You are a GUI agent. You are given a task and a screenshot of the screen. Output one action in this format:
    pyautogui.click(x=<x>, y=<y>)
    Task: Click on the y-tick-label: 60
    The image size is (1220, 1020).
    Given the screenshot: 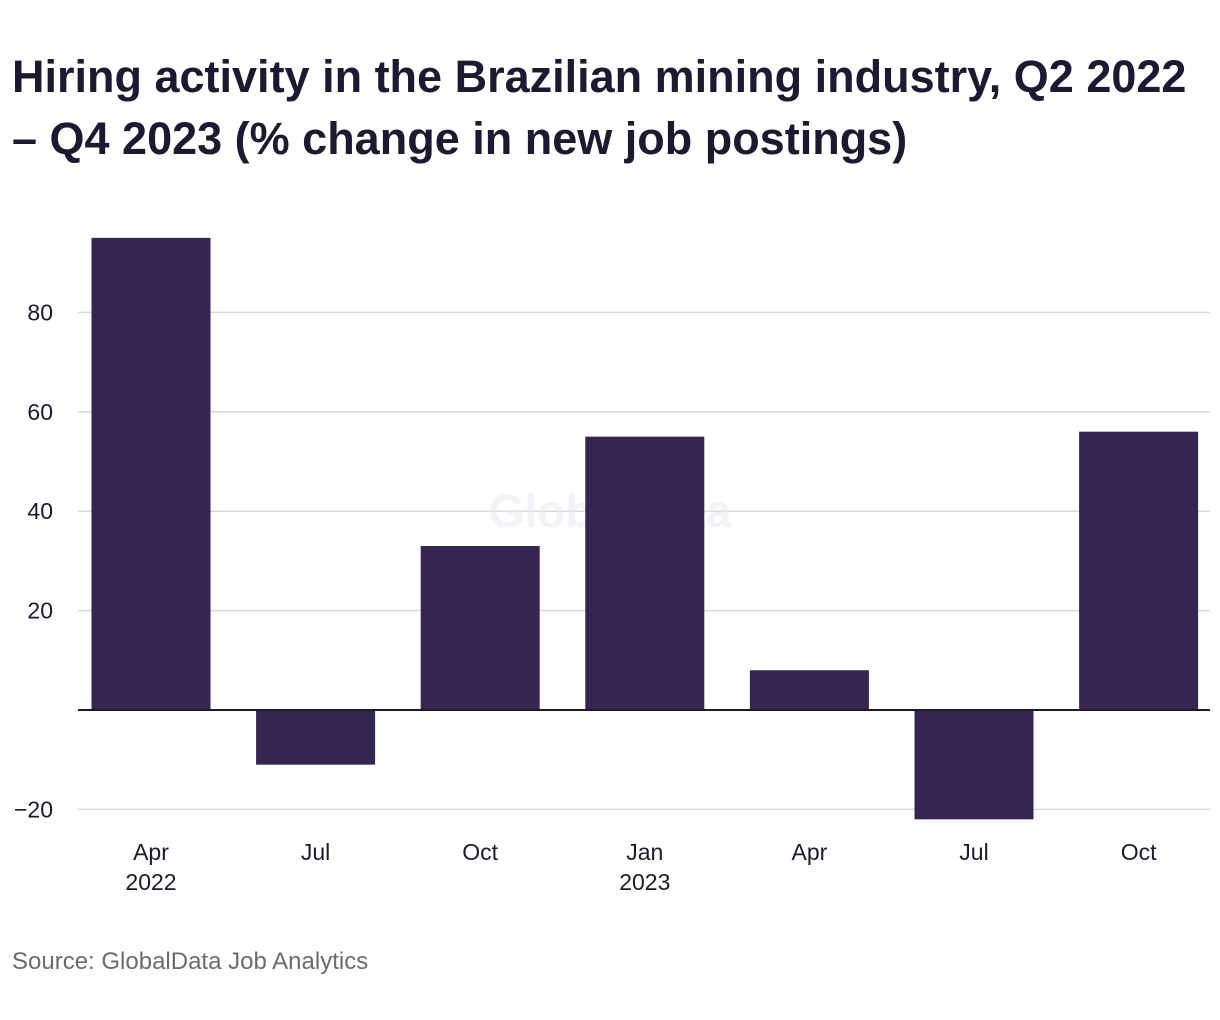 What is the action you would take?
    pyautogui.click(x=40, y=412)
    